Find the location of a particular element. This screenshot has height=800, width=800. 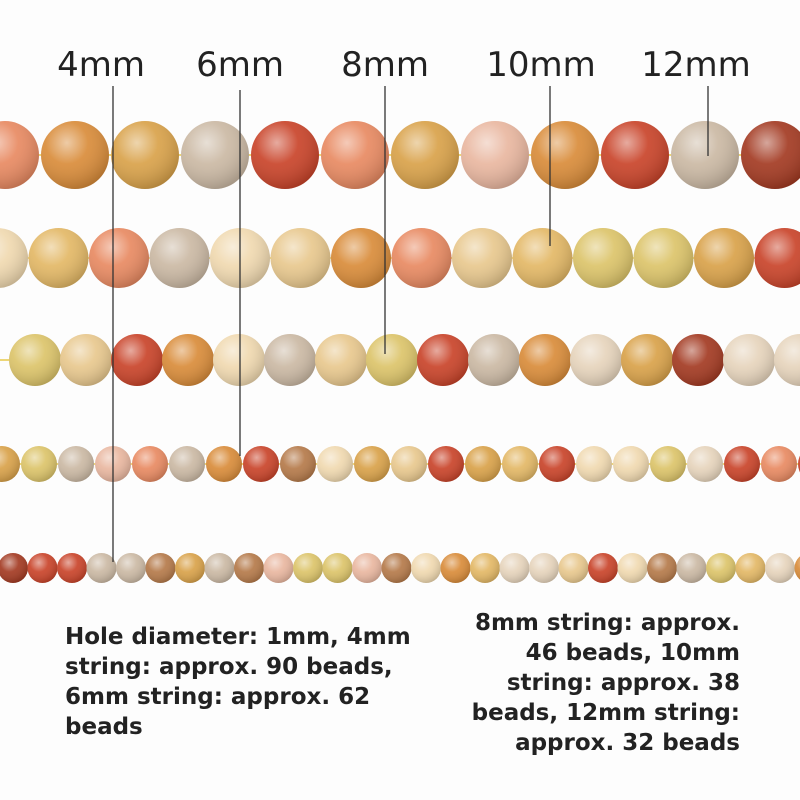

size-label: 10mm is located at coordinates (541, 65).